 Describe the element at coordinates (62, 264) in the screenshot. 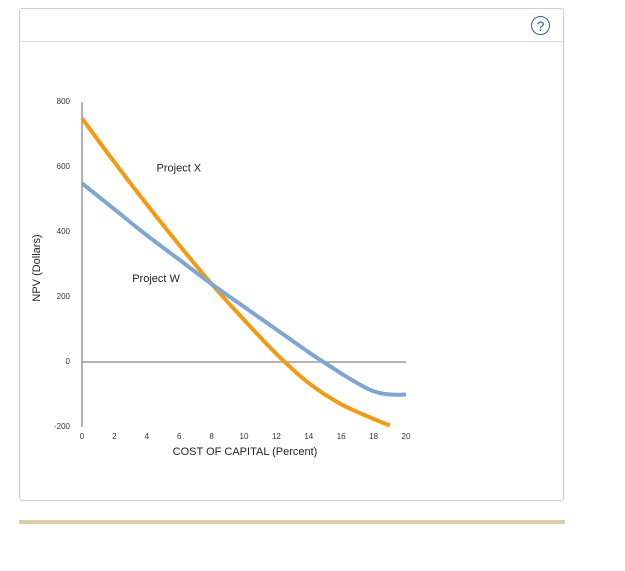

I see `y-tick-labels: 800 600 400 200 0 -200` at that location.